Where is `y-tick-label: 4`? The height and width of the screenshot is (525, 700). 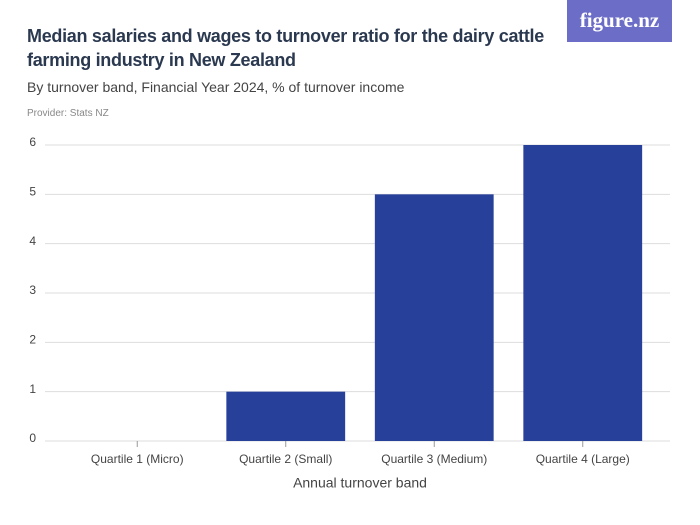 y-tick-label: 4 is located at coordinates (32, 241).